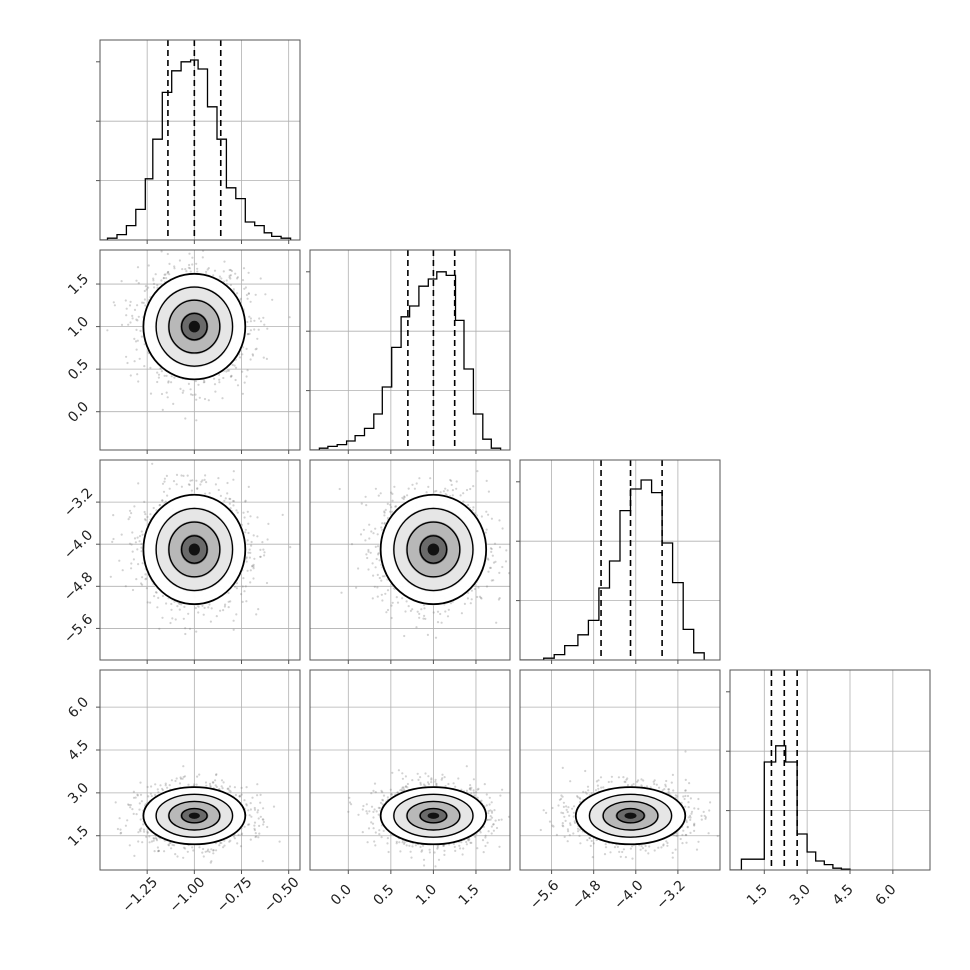 This screenshot has width=970, height=970. I want to click on scatter-panel-p0-p2: −5.6−4.8−4.0−3.2, so click(181, 561).